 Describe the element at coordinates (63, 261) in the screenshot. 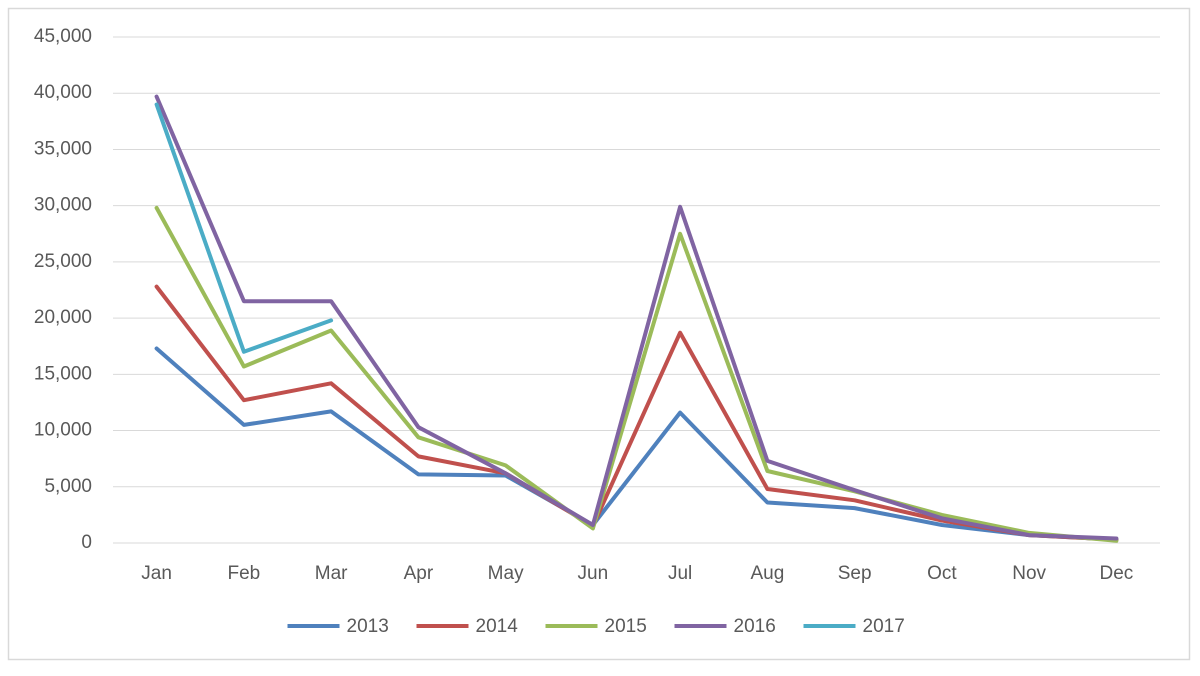

I see `y-tick-label: 25,000` at that location.